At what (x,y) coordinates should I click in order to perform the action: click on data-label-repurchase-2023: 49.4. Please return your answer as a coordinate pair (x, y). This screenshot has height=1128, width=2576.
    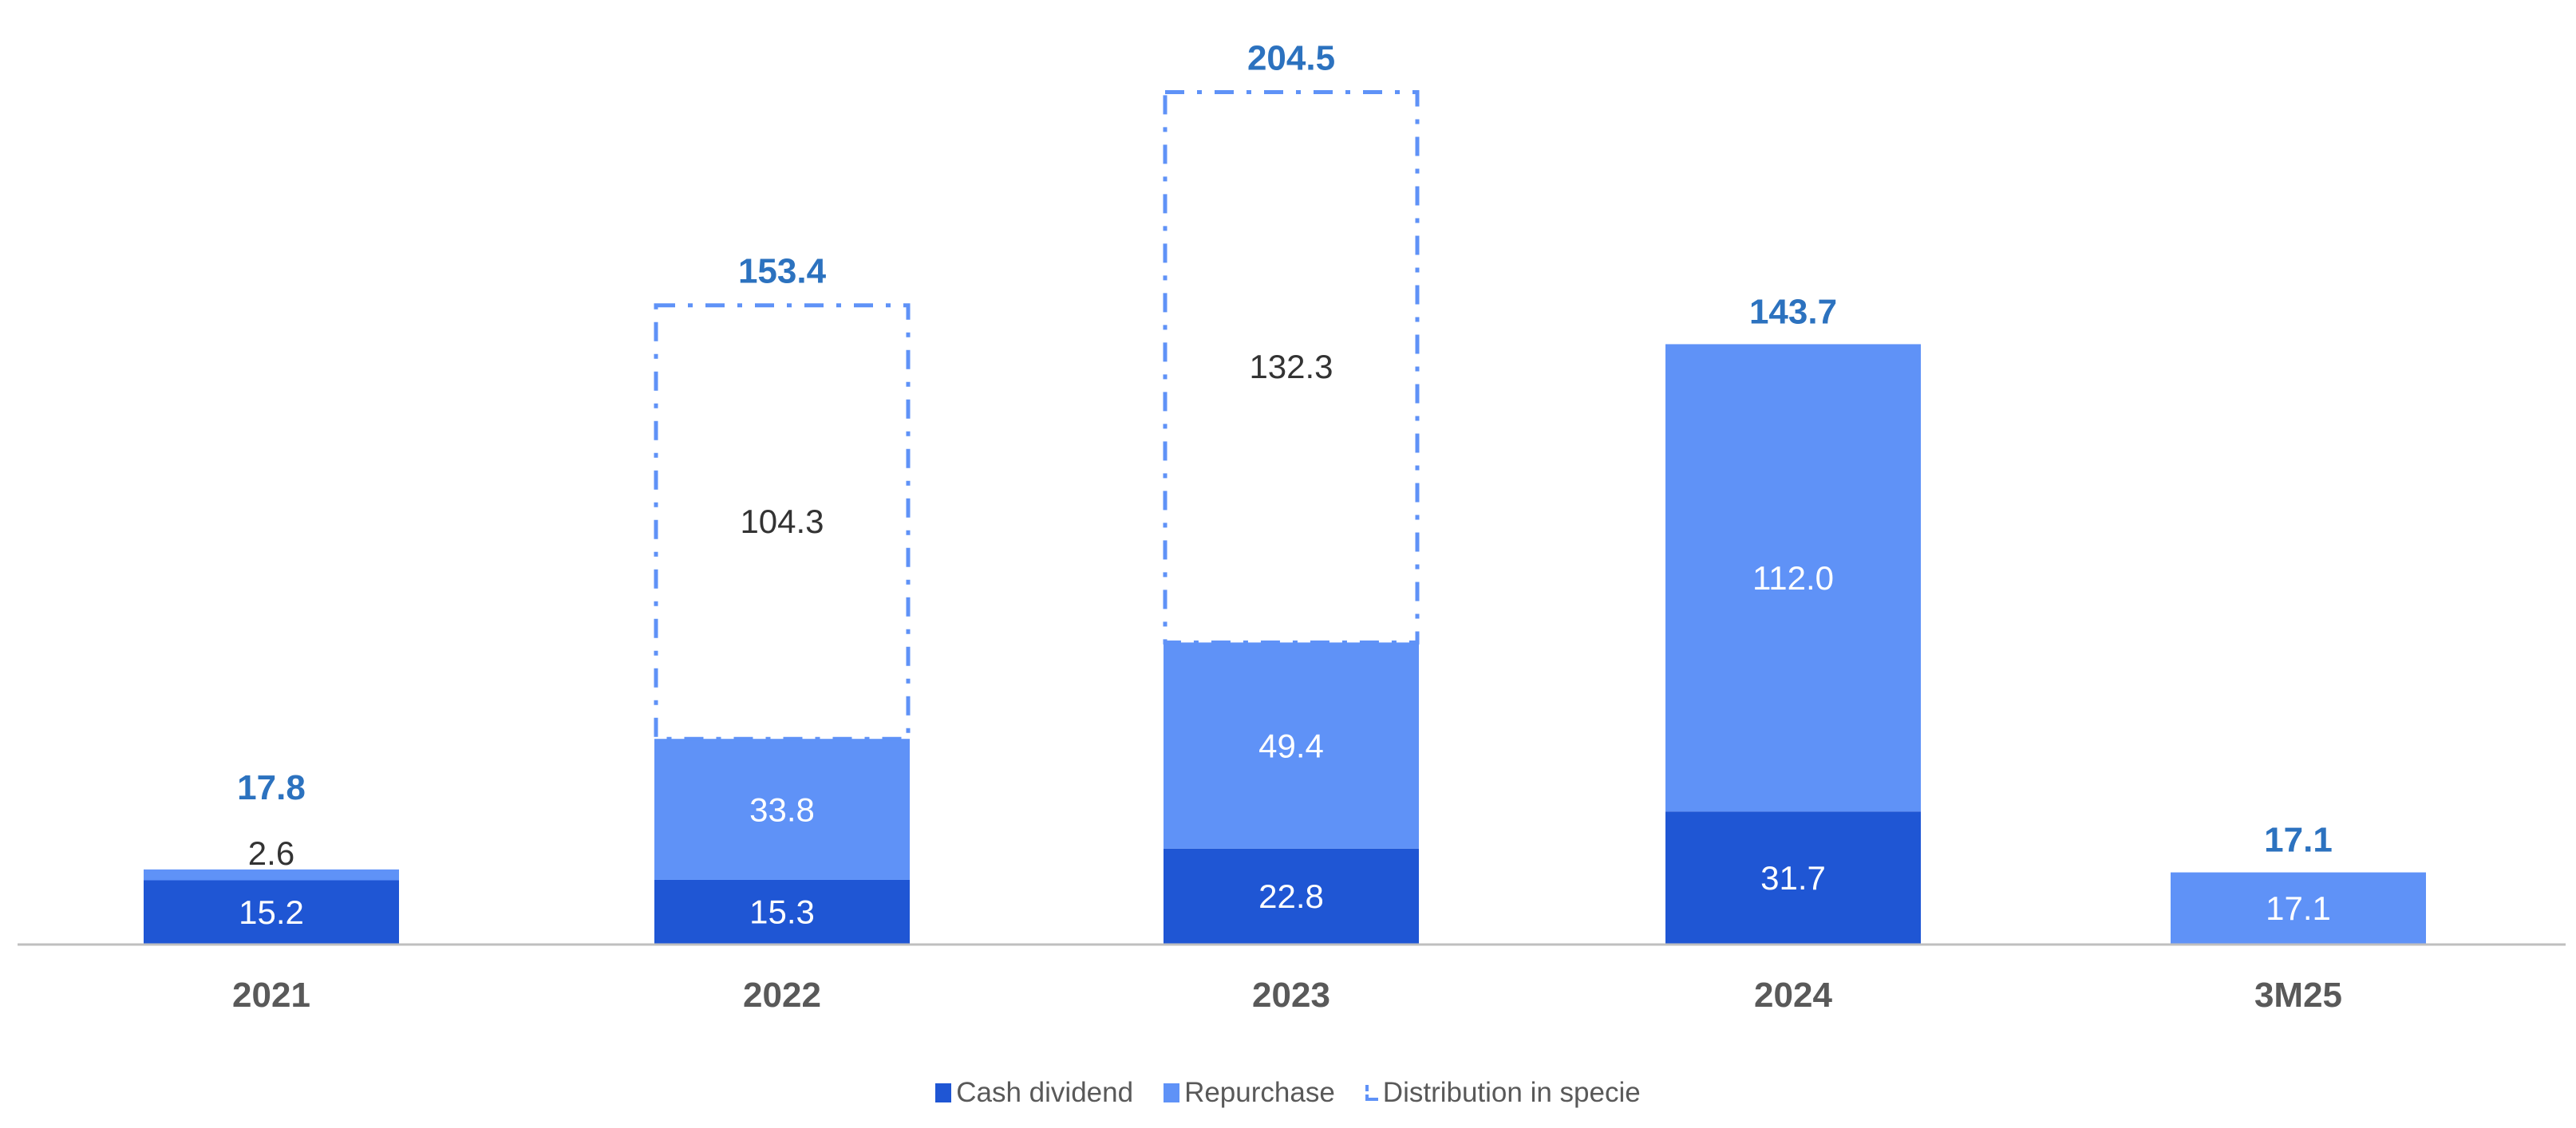
    Looking at the image, I should click on (1291, 745).